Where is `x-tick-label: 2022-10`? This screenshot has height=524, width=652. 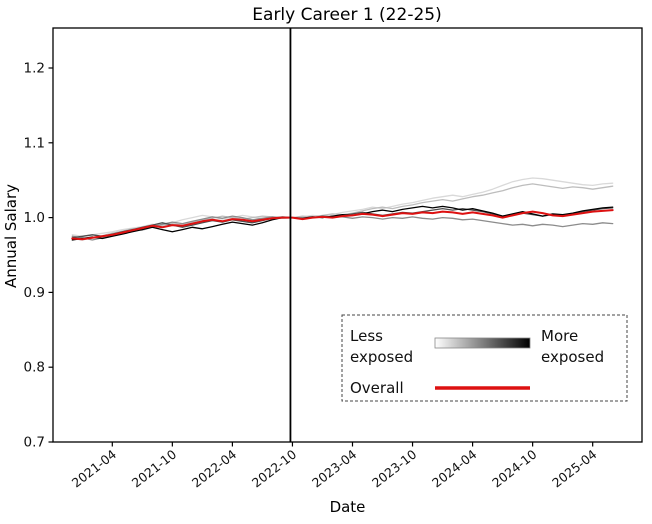 x-tick-label: 2022-10 is located at coordinates (274, 469).